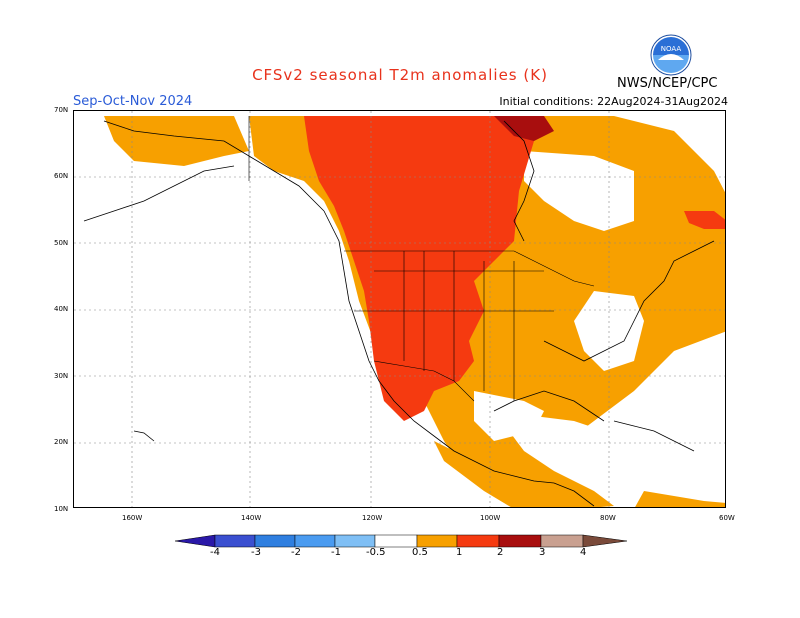  I want to click on lat-label-10n: 10N, so click(61, 509).